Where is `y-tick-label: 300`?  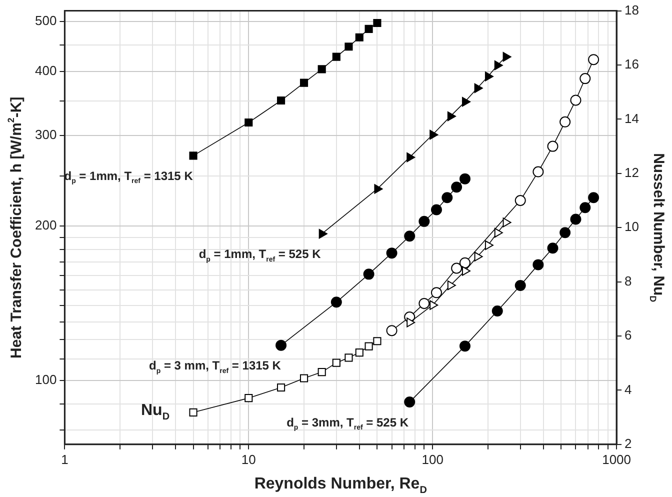 y-tick-label: 300 is located at coordinates (45, 134).